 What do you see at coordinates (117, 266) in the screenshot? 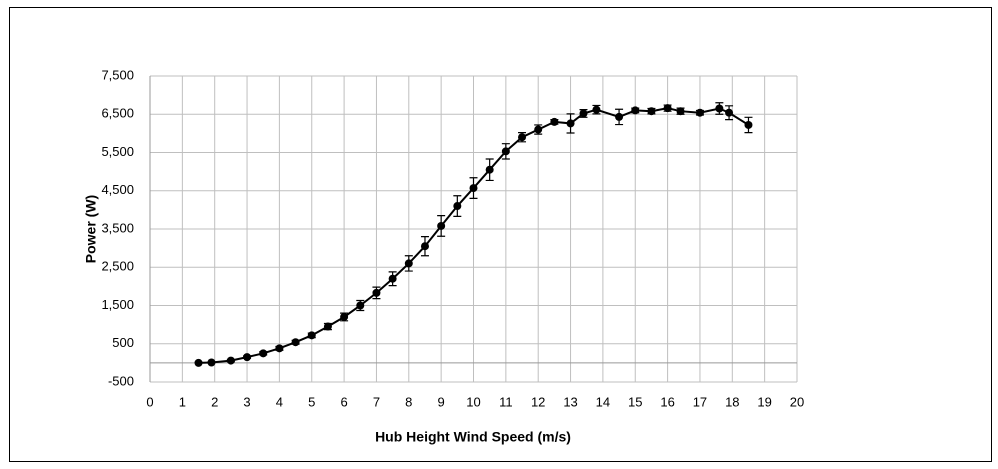
I see `y-tick-label: 2,500` at bounding box center [117, 266].